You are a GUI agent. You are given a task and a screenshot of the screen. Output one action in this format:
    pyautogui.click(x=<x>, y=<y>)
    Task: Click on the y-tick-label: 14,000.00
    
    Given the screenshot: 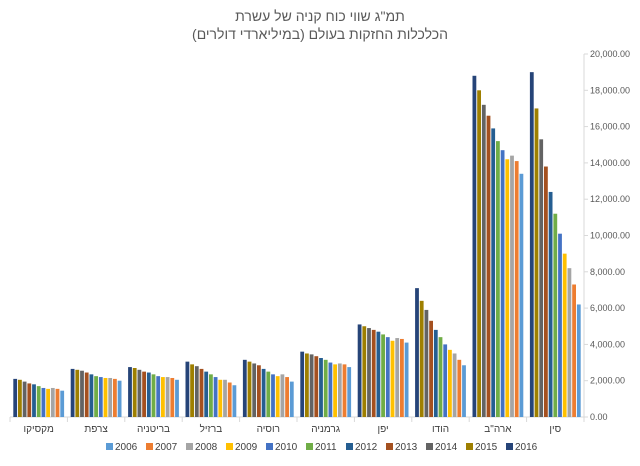 What is the action you would take?
    pyautogui.click(x=610, y=163)
    